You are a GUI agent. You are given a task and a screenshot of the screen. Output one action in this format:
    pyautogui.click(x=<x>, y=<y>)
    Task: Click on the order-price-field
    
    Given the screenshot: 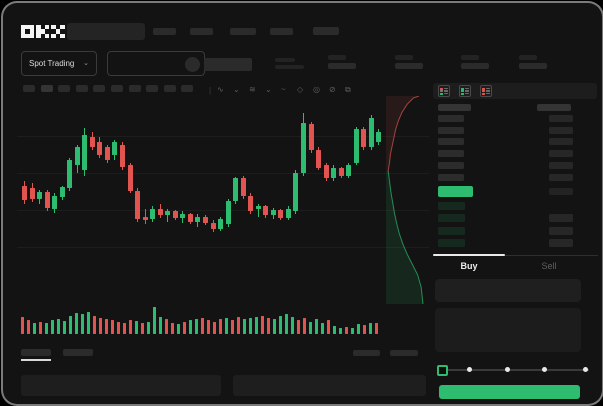 What is the action you would take?
    pyautogui.click(x=508, y=290)
    